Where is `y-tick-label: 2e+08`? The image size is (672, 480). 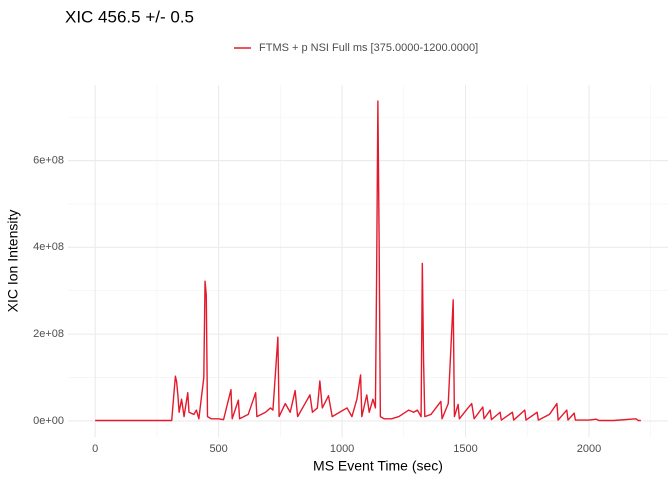
y-tick-label: 2e+08 is located at coordinates (48, 334).